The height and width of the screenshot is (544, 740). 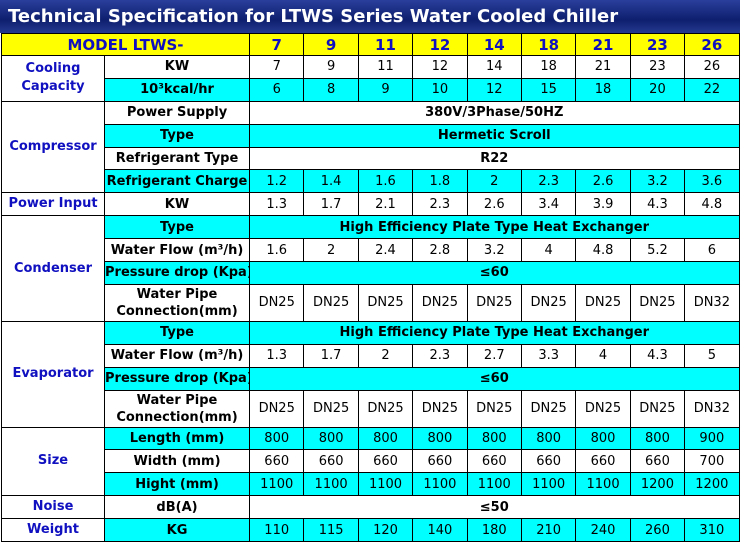 I want to click on header-row: MODEL LTWS- 7 9 11 12 14 18 21 23 26, so click(x=370, y=44).